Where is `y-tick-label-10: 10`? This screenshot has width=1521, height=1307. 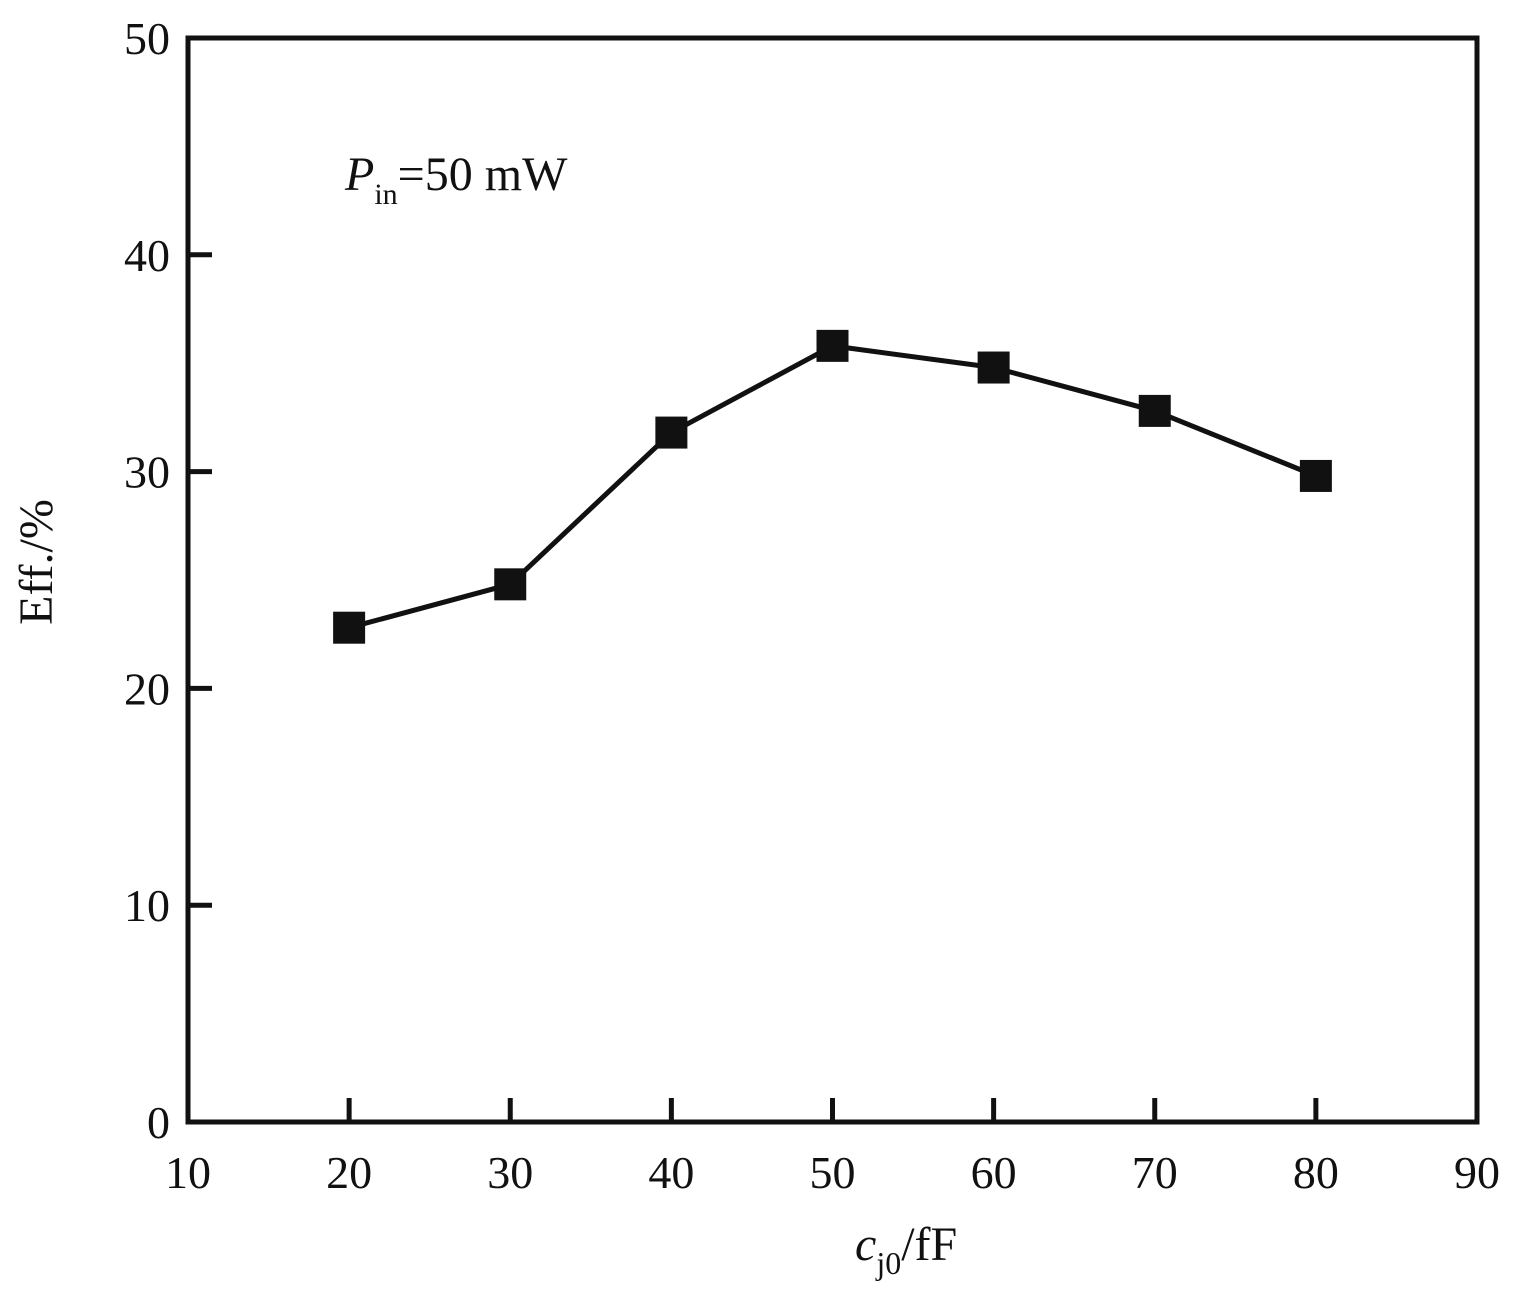 y-tick-label-10: 10 is located at coordinates (147, 905).